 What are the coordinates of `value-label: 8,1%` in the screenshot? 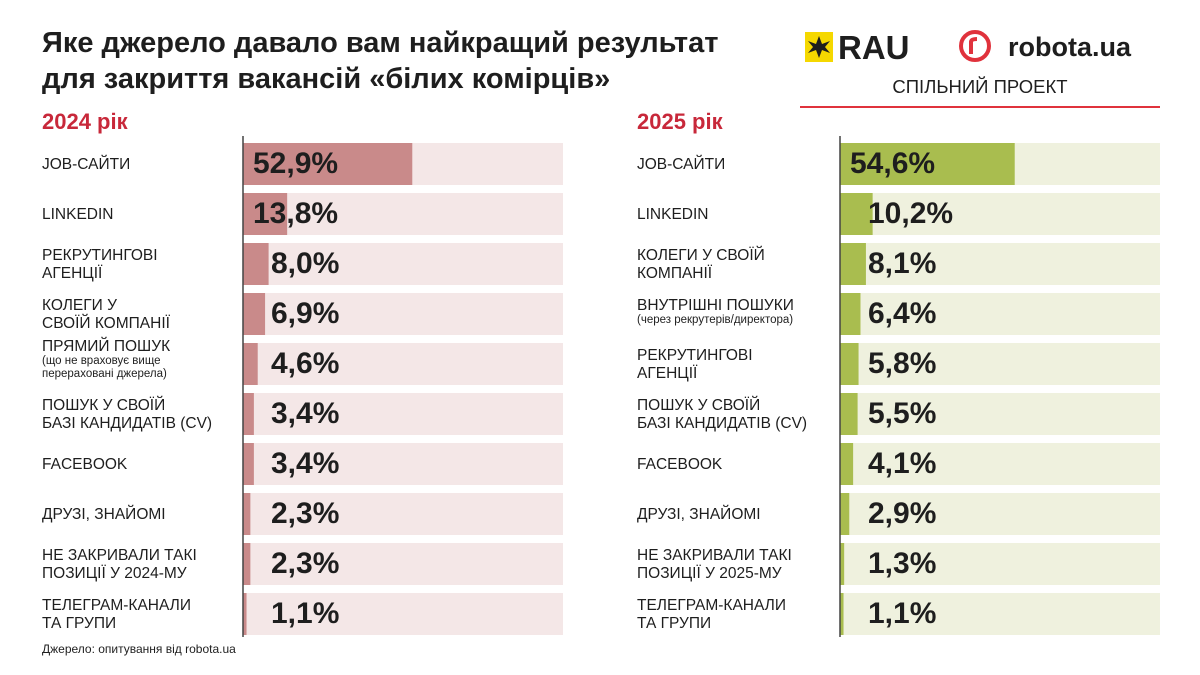 It's located at (902, 263).